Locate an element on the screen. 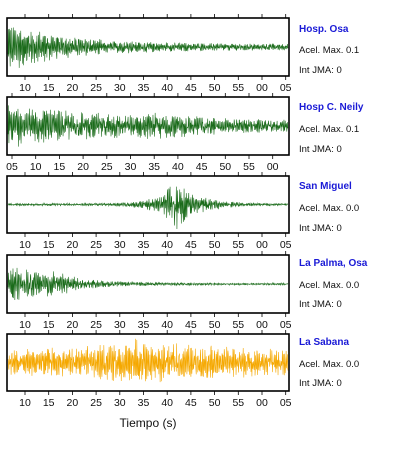  tick-label-hosp-osa: 50 is located at coordinates (215, 88).